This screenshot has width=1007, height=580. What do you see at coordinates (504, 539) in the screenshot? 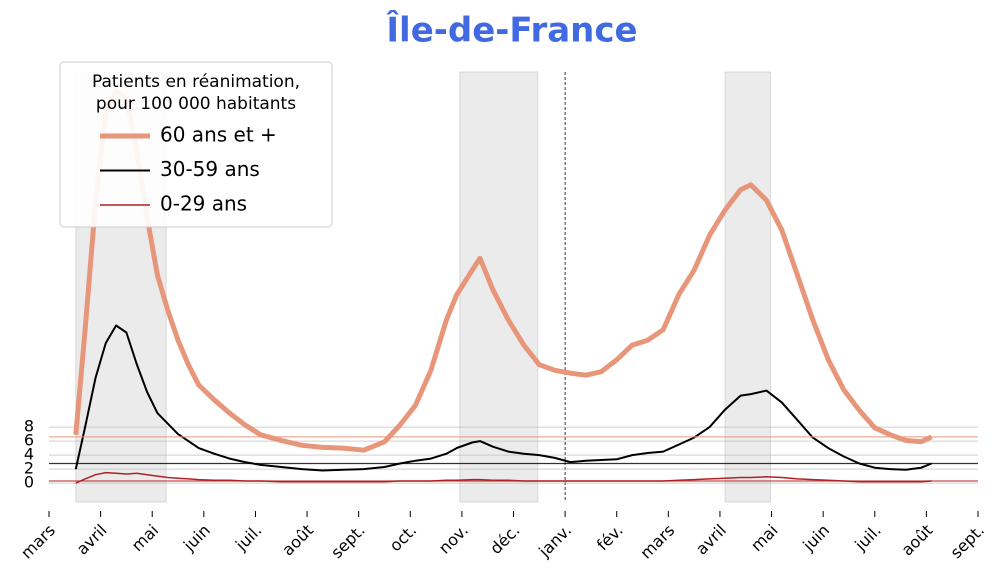
I see `x-tick-label: déc.` at bounding box center [504, 539].